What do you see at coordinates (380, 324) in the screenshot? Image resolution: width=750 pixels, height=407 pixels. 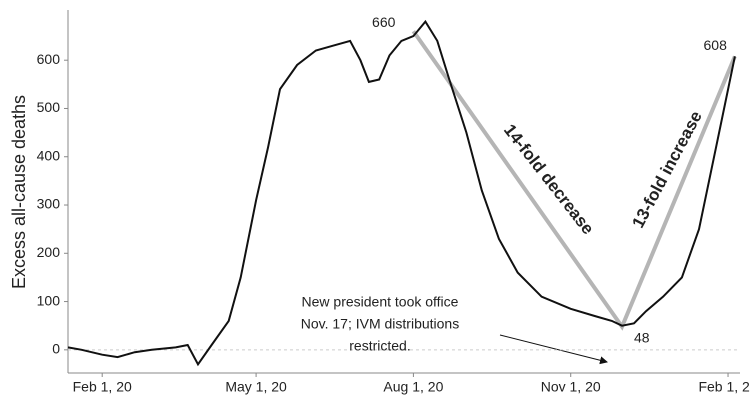 I see `note: Nov. 17; IVM distributions` at bounding box center [380, 324].